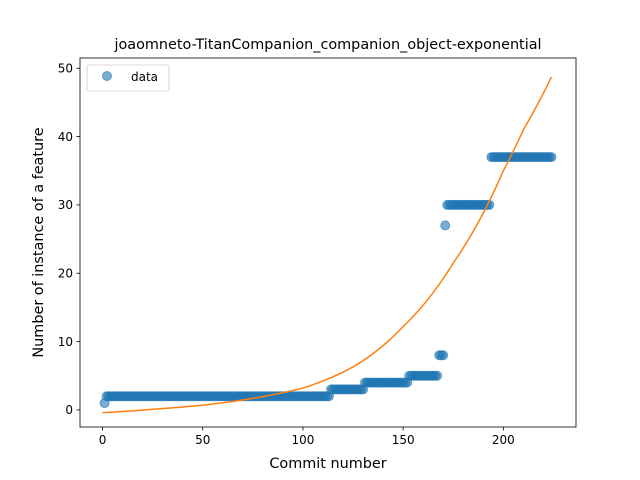 The width and height of the screenshot is (640, 480). What do you see at coordinates (327, 464) in the screenshot?
I see `x-axis-label: Commit number` at bounding box center [327, 464].